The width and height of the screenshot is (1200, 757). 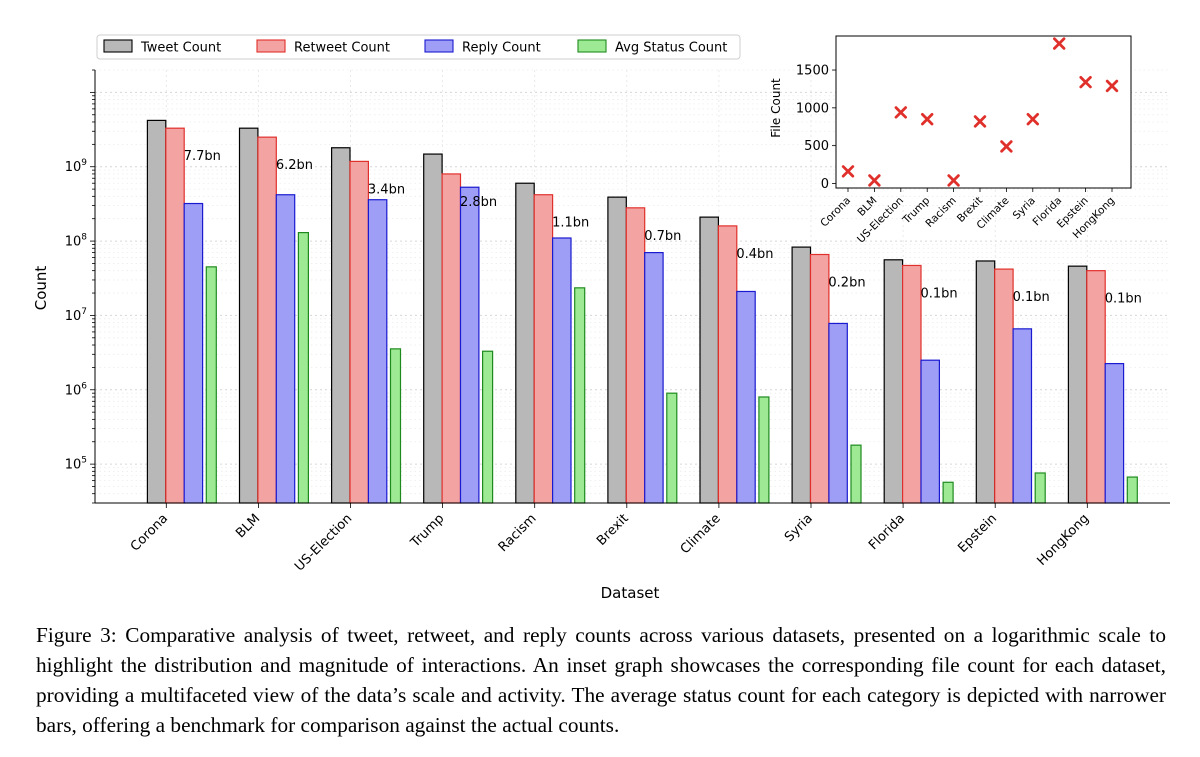 I want to click on legend-label: Tweet Count, so click(x=180, y=48).